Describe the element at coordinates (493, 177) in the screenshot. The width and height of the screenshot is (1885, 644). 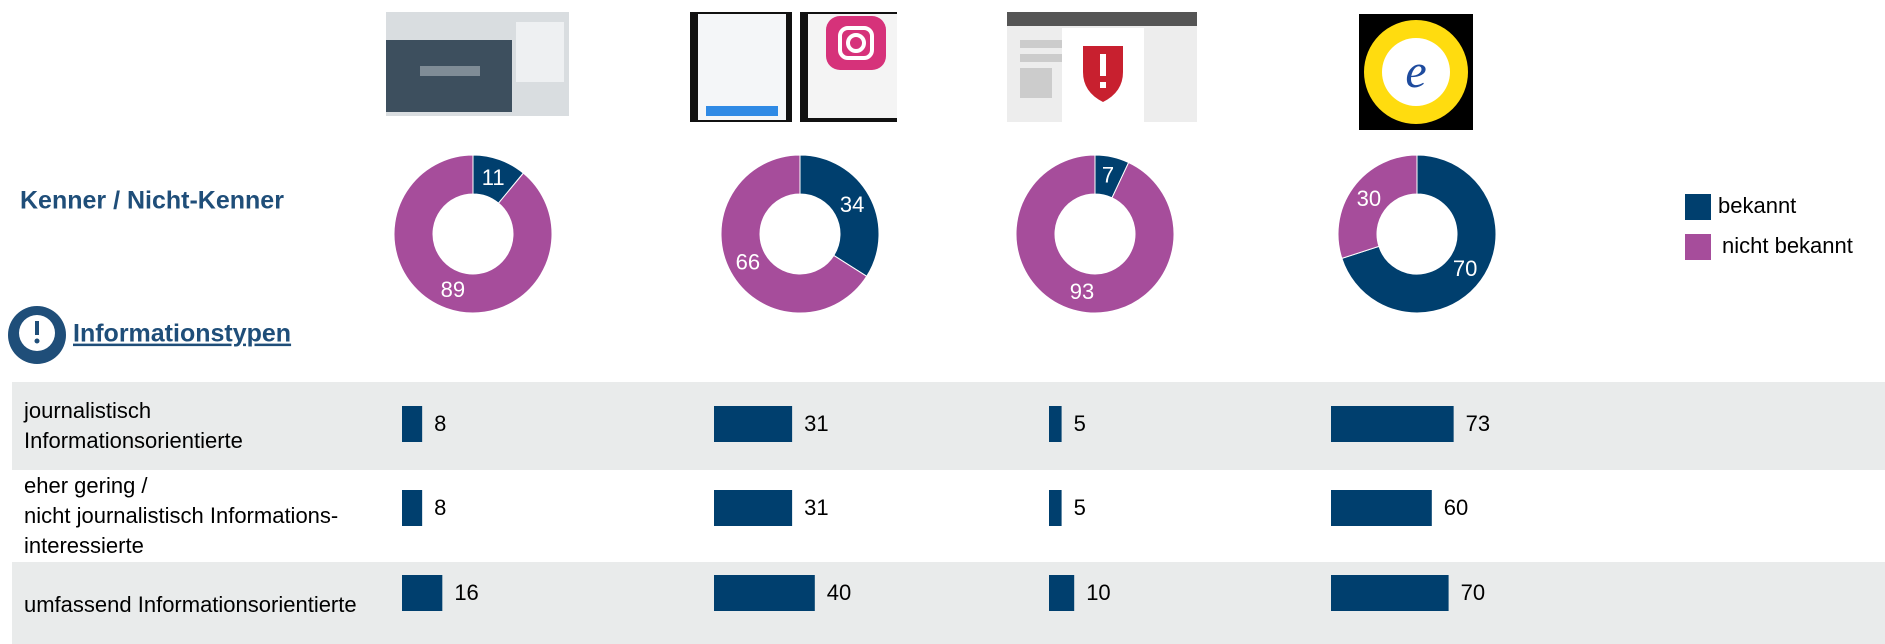
I see `donut-label: 11` at that location.